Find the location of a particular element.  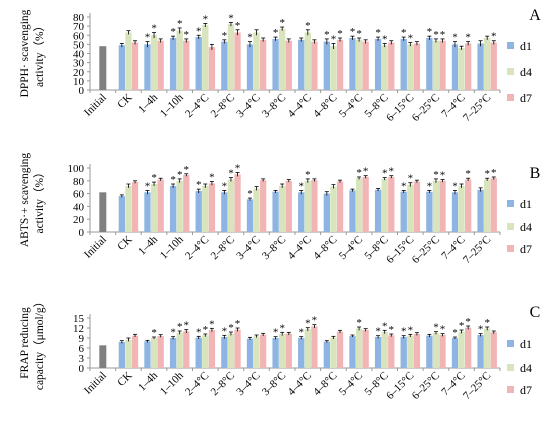

panel-label: C is located at coordinates (535, 312).